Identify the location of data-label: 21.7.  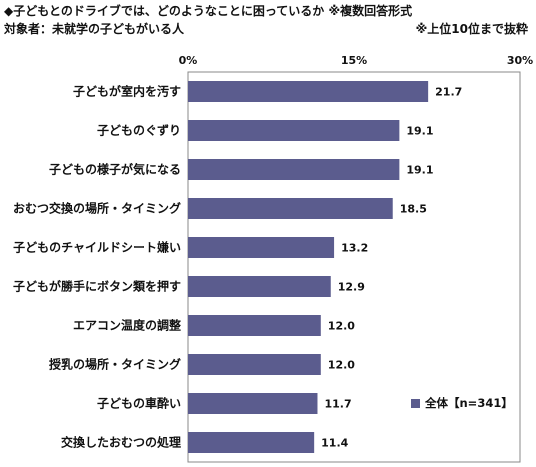
(448, 92).